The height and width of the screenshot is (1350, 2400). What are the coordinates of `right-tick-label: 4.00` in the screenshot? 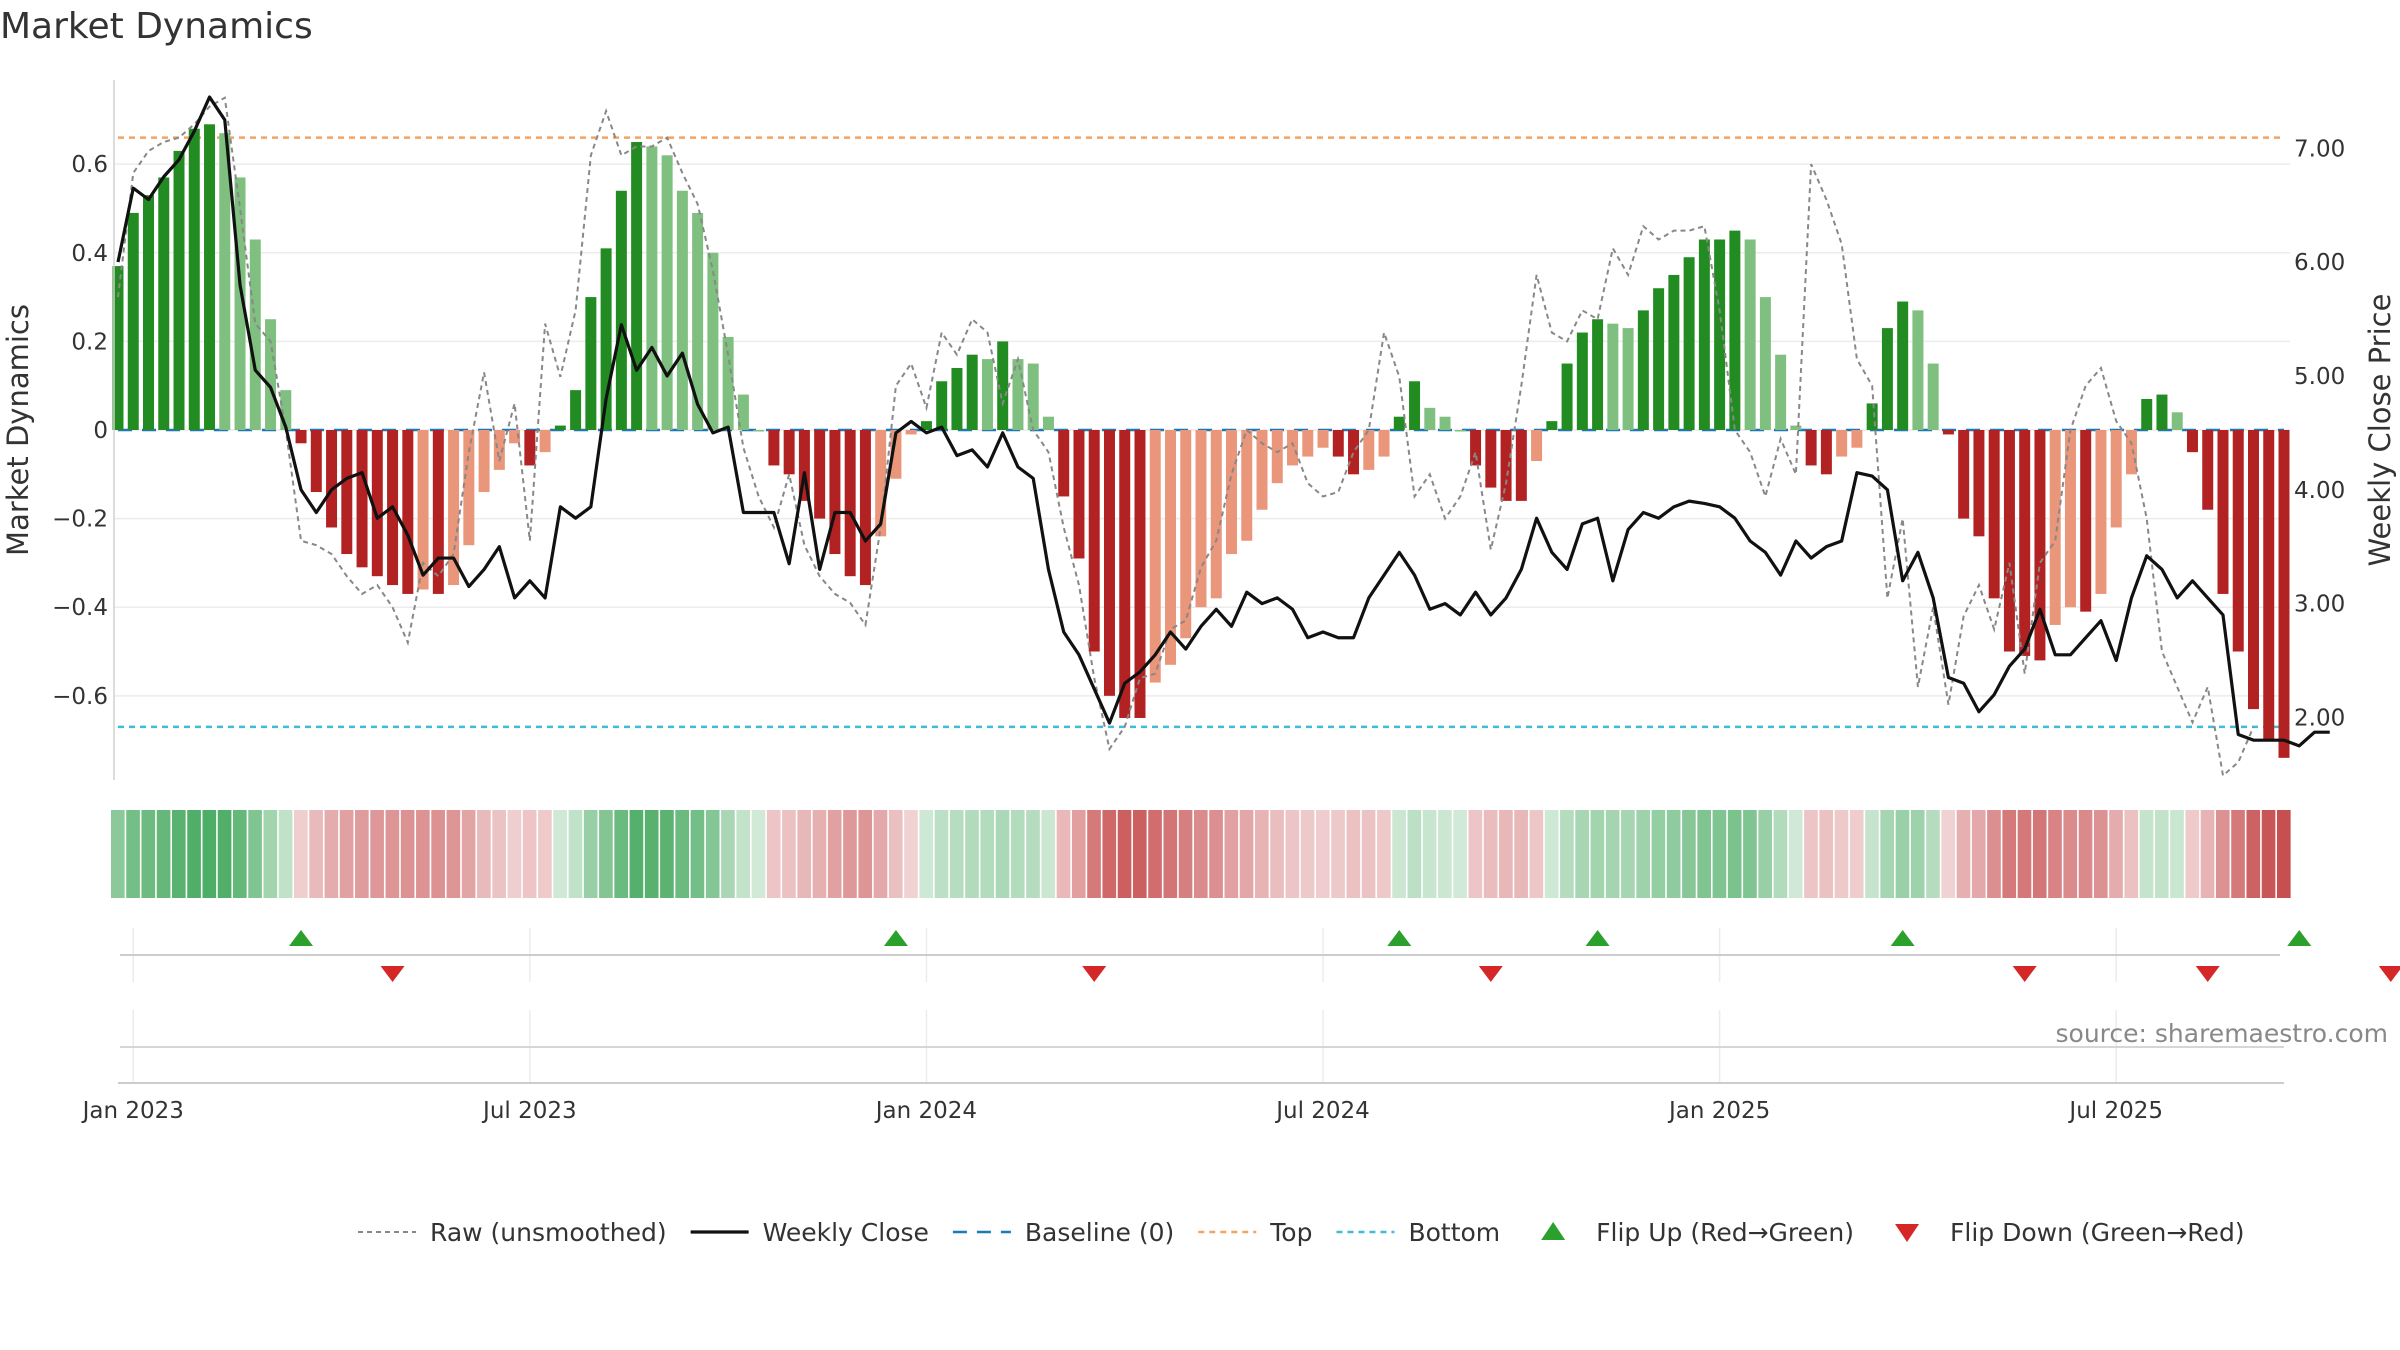 It's located at (2319, 491).